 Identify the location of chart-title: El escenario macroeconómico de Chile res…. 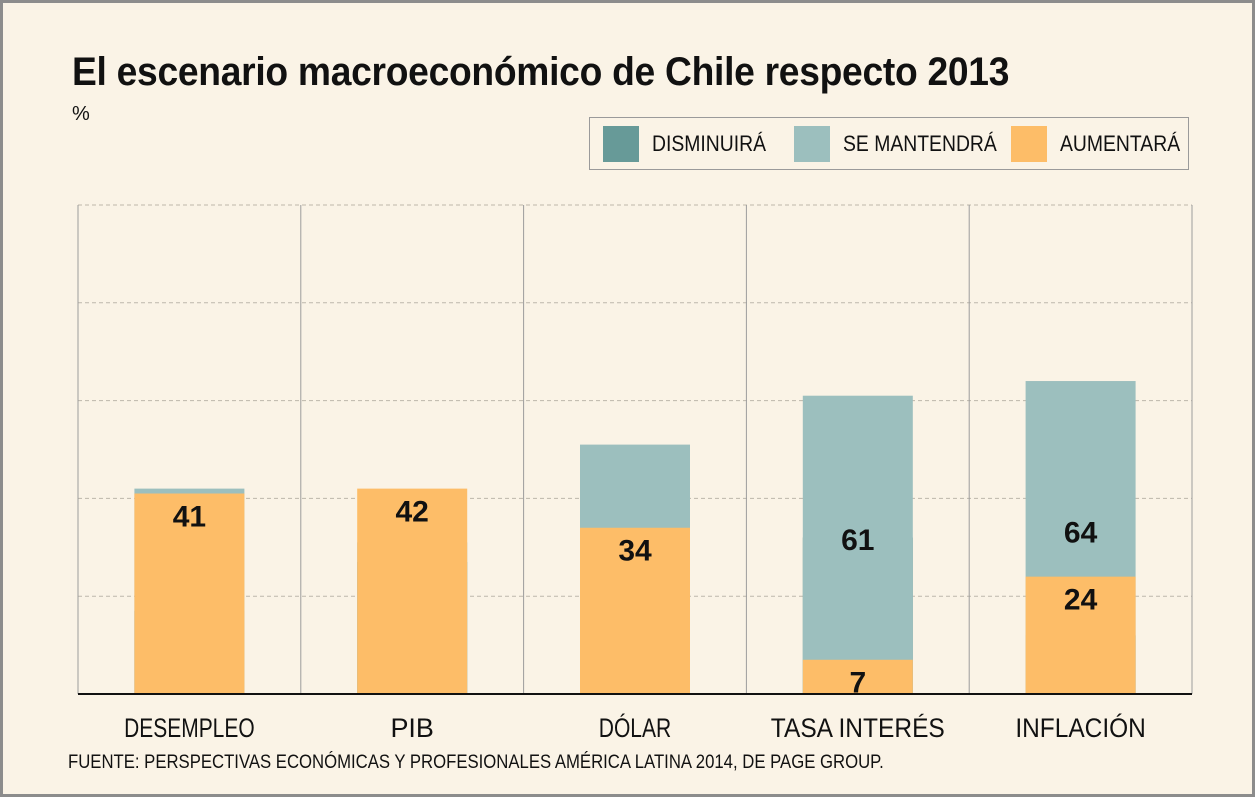
(541, 72).